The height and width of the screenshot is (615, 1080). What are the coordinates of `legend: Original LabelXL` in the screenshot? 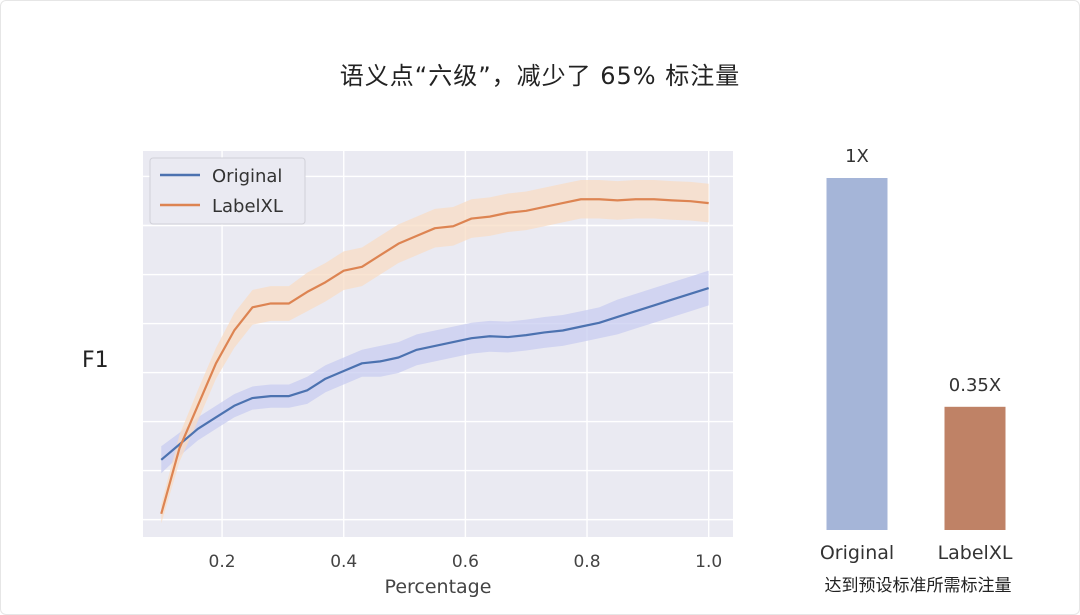 It's located at (227, 191).